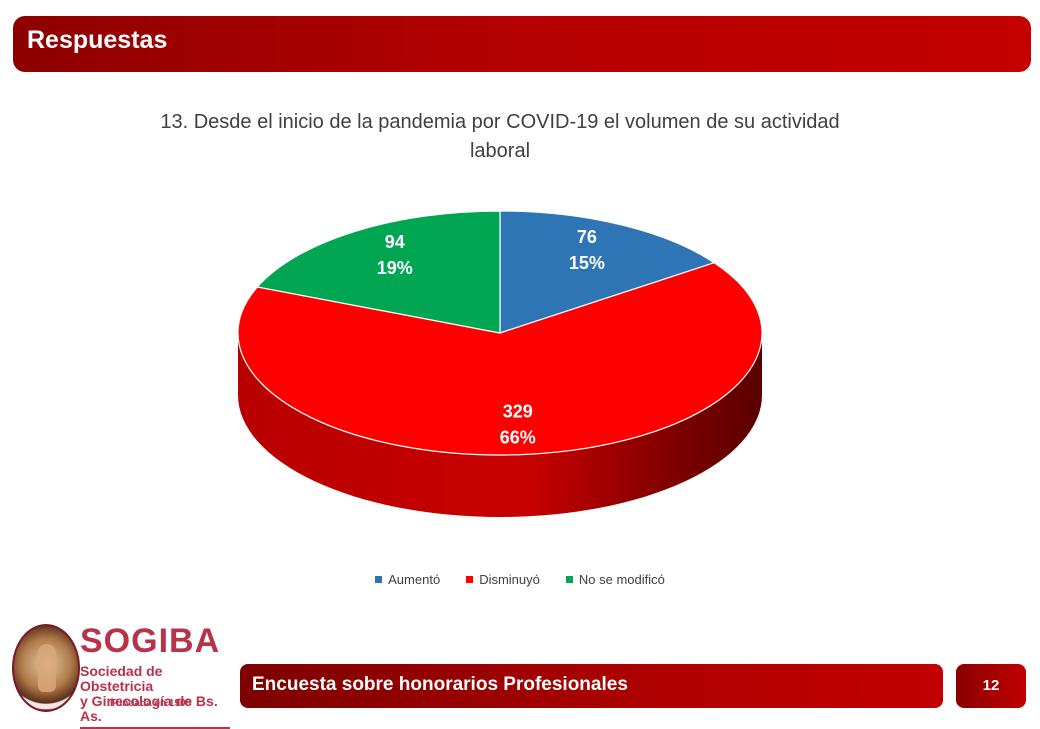  I want to click on page-number: 12, so click(991, 685).